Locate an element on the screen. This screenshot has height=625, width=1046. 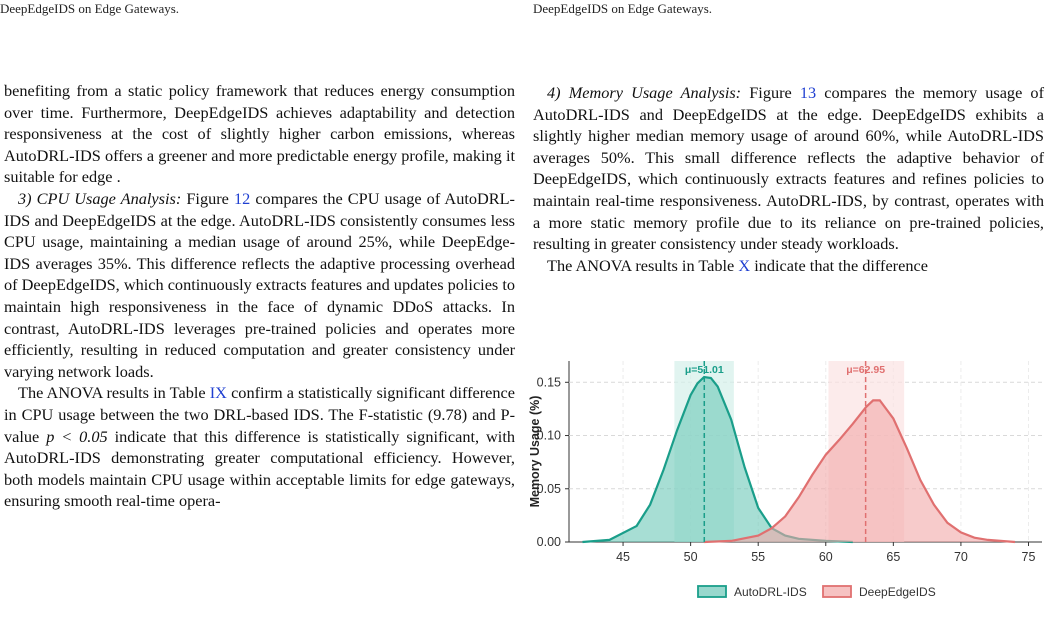
density-area-autodrl-ids is located at coordinates (717, 459).